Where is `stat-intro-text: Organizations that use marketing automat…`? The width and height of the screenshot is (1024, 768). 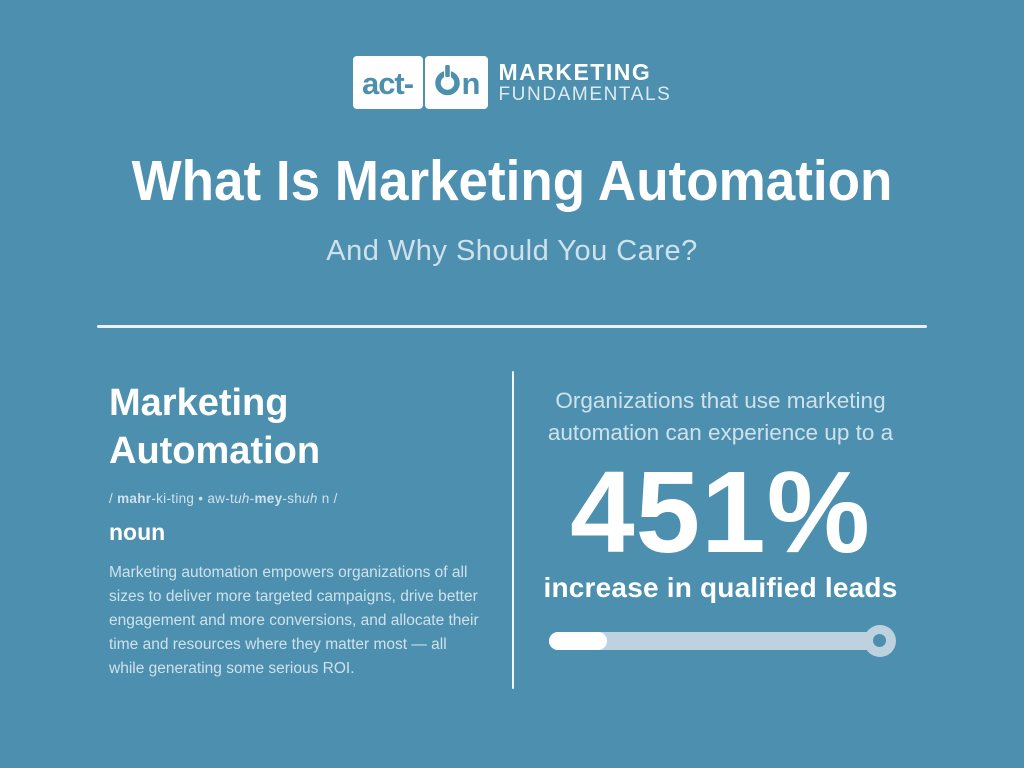 stat-intro-text: Organizations that use marketing automat… is located at coordinates (720, 416).